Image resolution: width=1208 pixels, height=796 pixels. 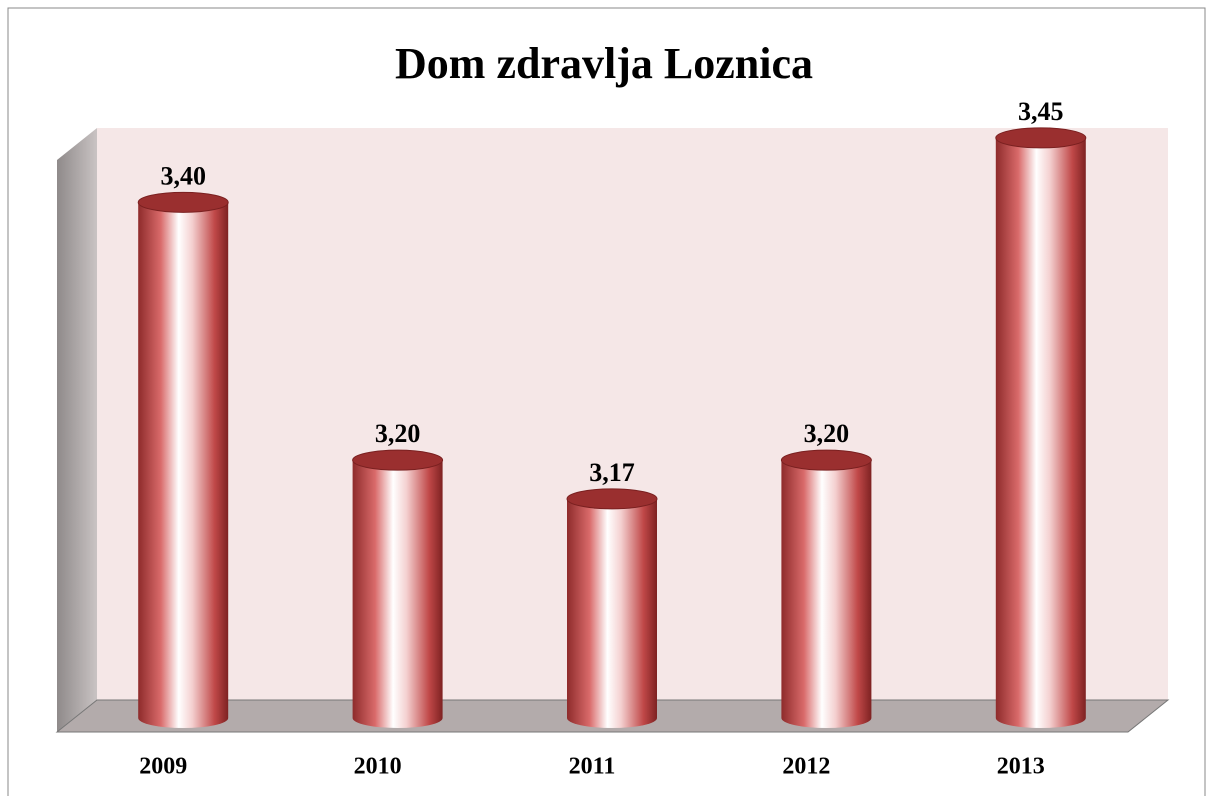 What do you see at coordinates (163, 767) in the screenshot?
I see `x-tick-label: 2009` at bounding box center [163, 767].